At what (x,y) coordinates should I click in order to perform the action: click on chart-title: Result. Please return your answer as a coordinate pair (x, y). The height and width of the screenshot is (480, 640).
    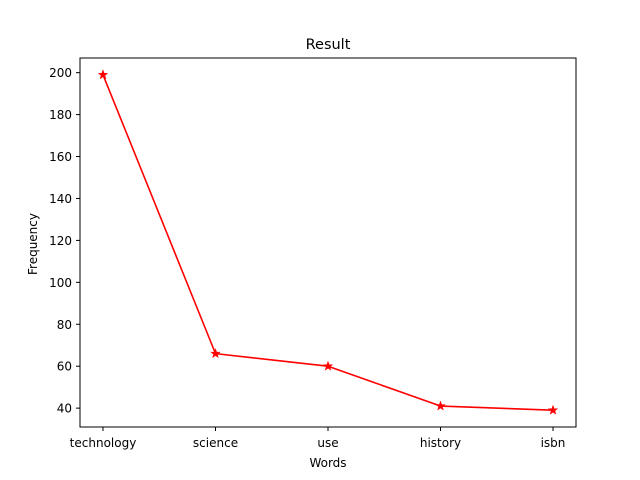
    Looking at the image, I should click on (328, 45).